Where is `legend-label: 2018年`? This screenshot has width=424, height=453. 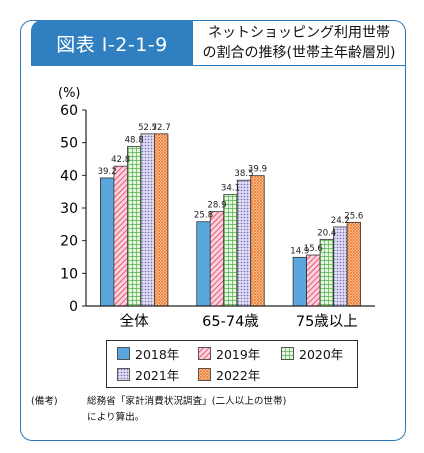
legend-label: 2018年 is located at coordinates (157, 354).